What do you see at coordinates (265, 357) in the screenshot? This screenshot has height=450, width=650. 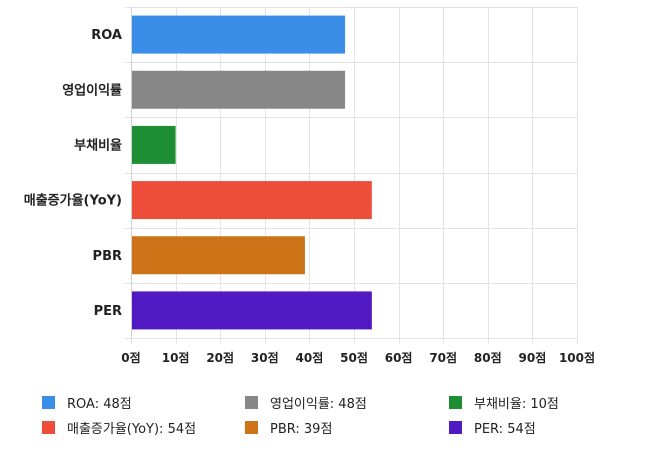 I see `x-tick-label: 30점` at bounding box center [265, 357].